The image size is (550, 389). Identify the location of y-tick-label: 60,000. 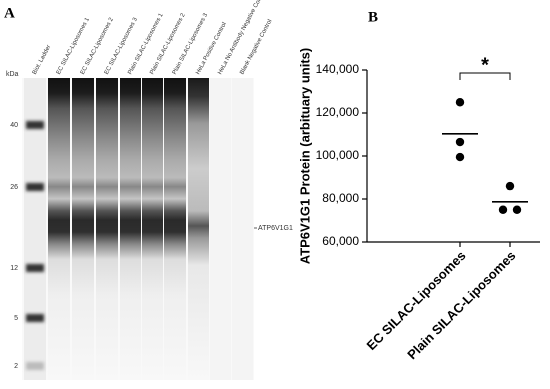
(340, 241).